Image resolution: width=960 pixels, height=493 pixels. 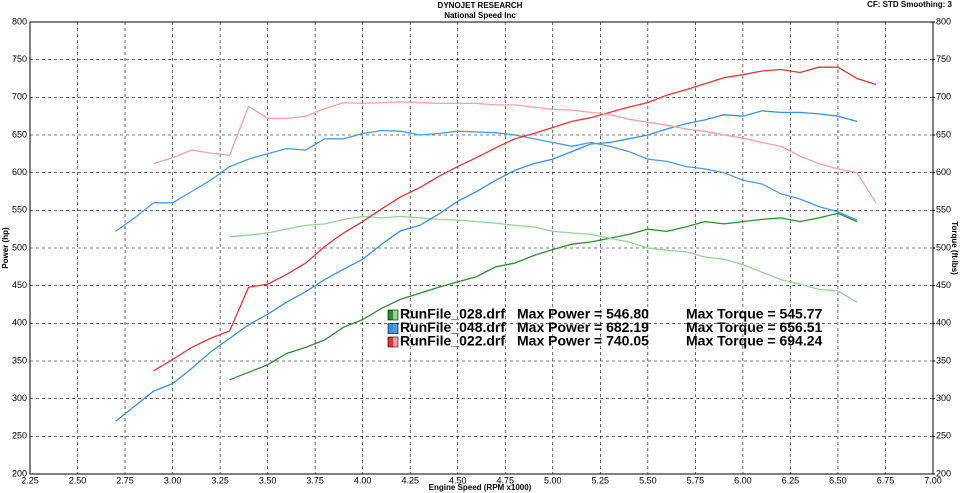 I want to click on x-tick-label: 3.75, so click(x=315, y=480).